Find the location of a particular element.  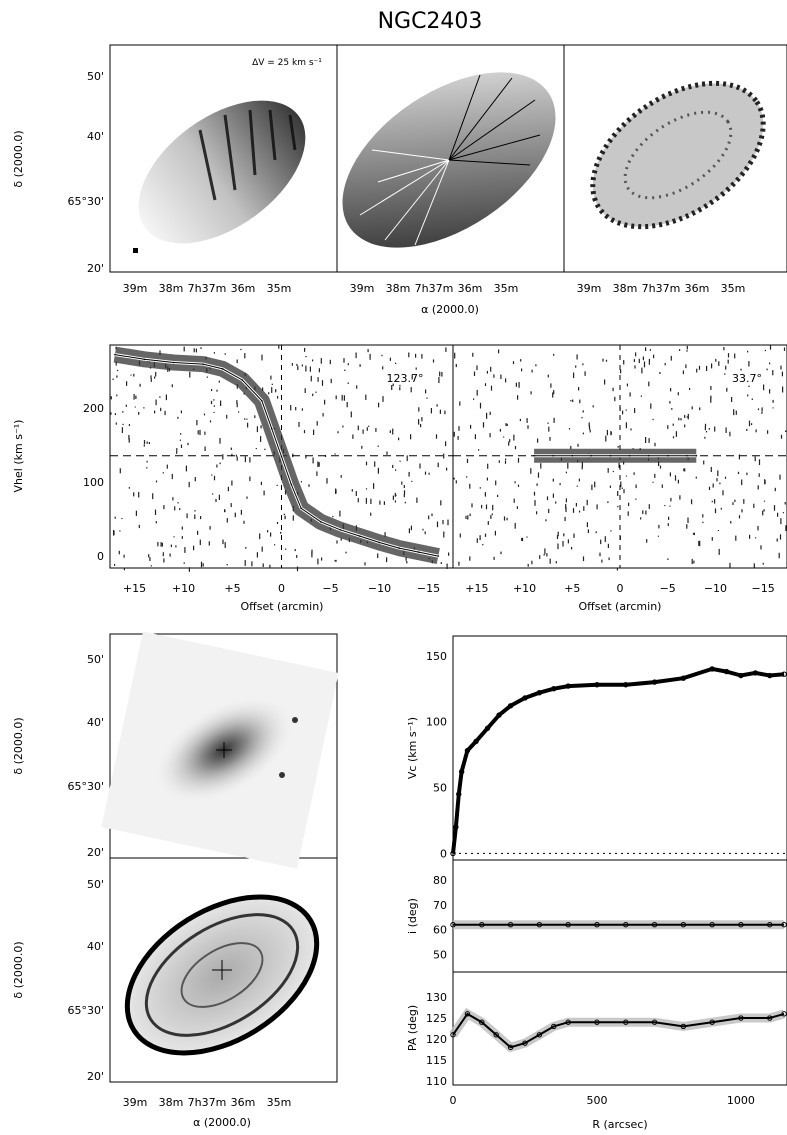

top-ra-tick-p0-4: 35m is located at coordinates (279, 288).